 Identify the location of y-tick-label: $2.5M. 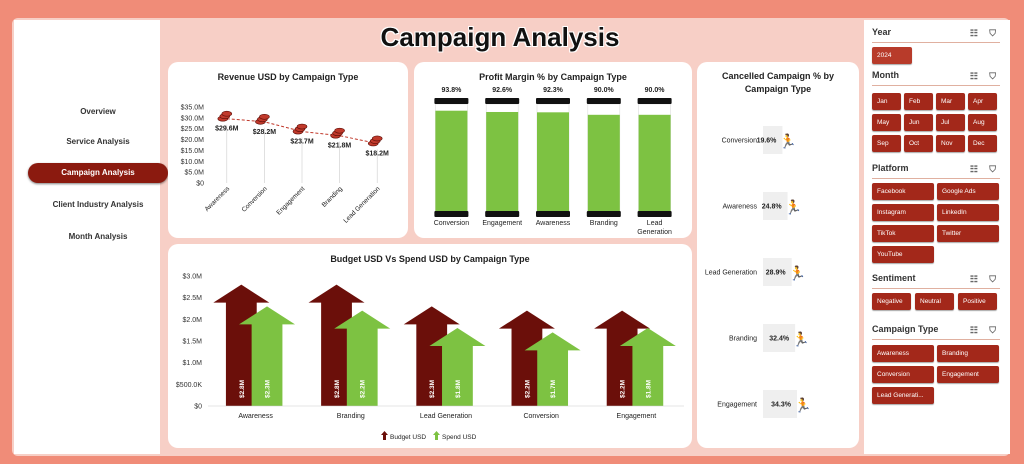
(193, 298).